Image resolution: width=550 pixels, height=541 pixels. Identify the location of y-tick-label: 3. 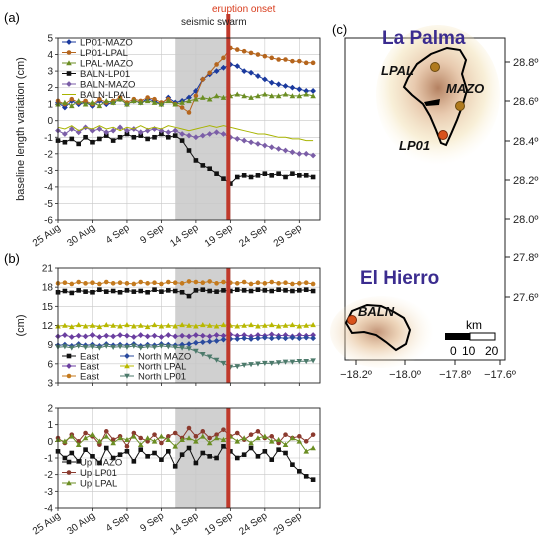
(50, 72).